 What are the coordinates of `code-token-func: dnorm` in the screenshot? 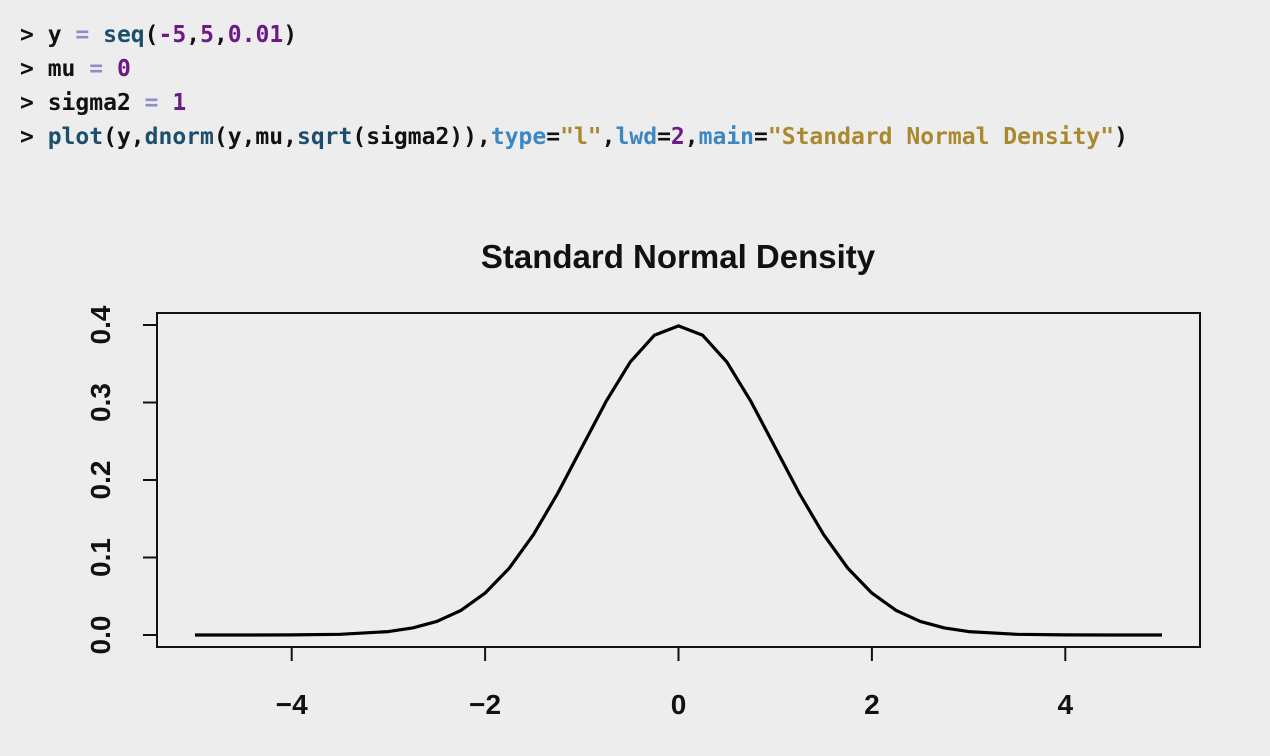 It's located at (179, 137).